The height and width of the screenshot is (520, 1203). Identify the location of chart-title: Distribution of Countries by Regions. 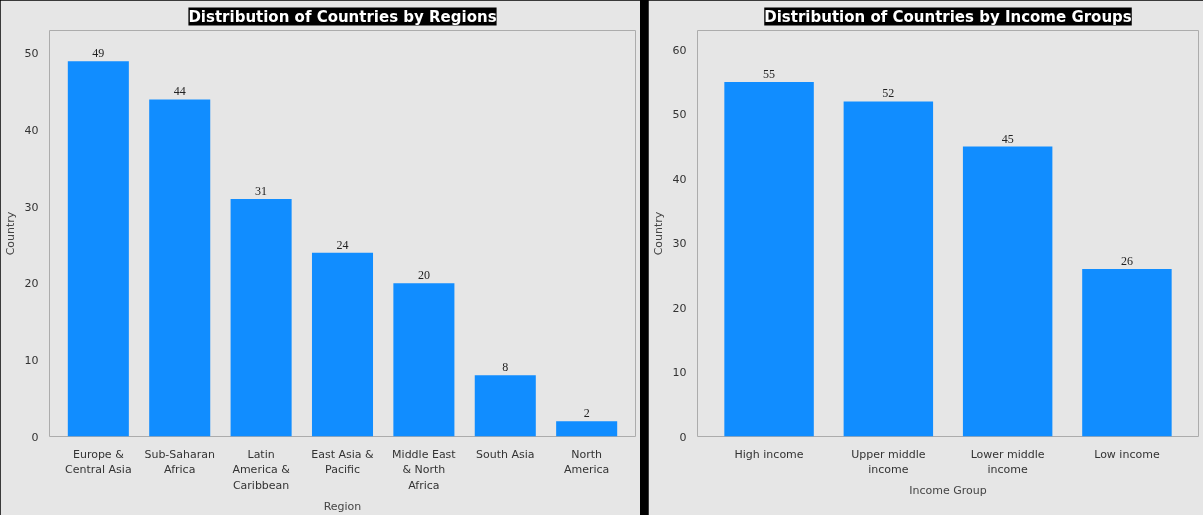
(342, 16).